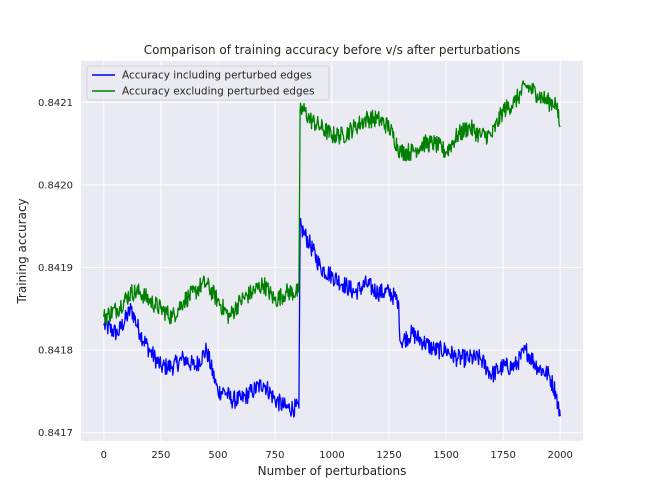 This screenshot has height=504, width=648. I want to click on x-tick-label: 500, so click(217, 455).